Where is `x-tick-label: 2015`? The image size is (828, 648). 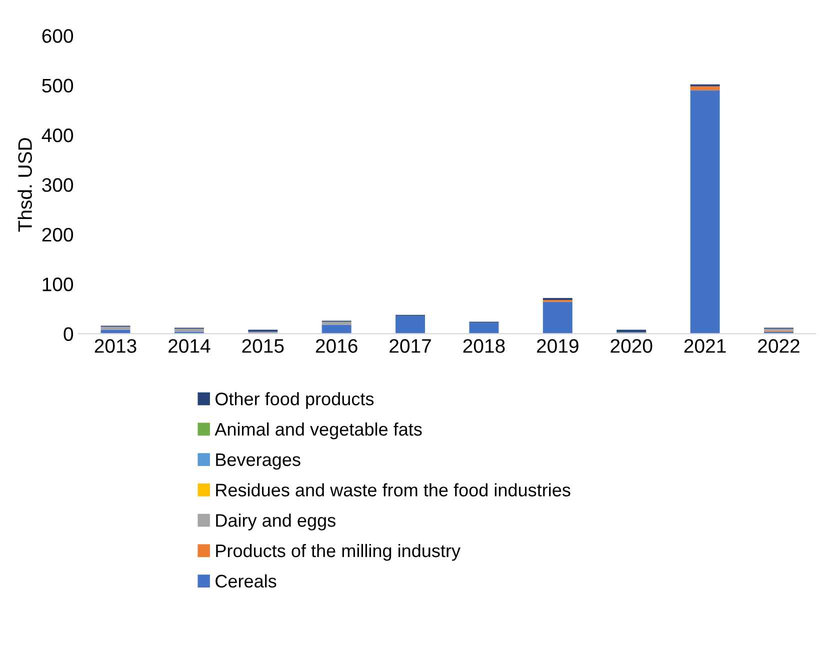
x-tick-label: 2015 is located at coordinates (263, 346).